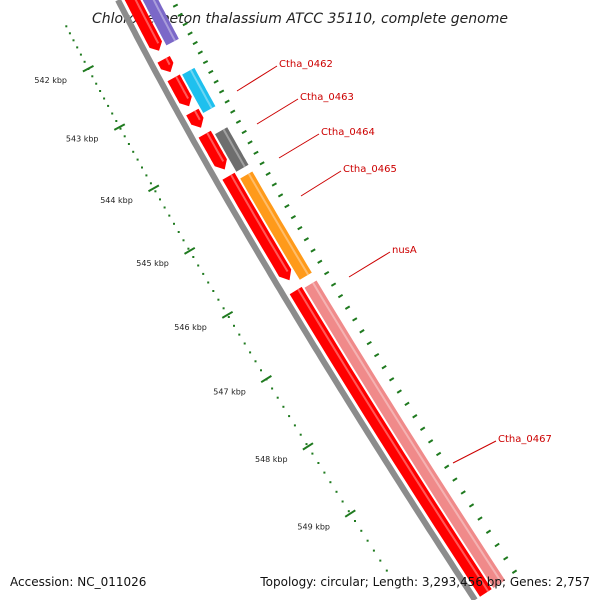 The height and width of the screenshot is (600, 600). I want to click on callout-nusa-label: nusA, so click(404, 250).